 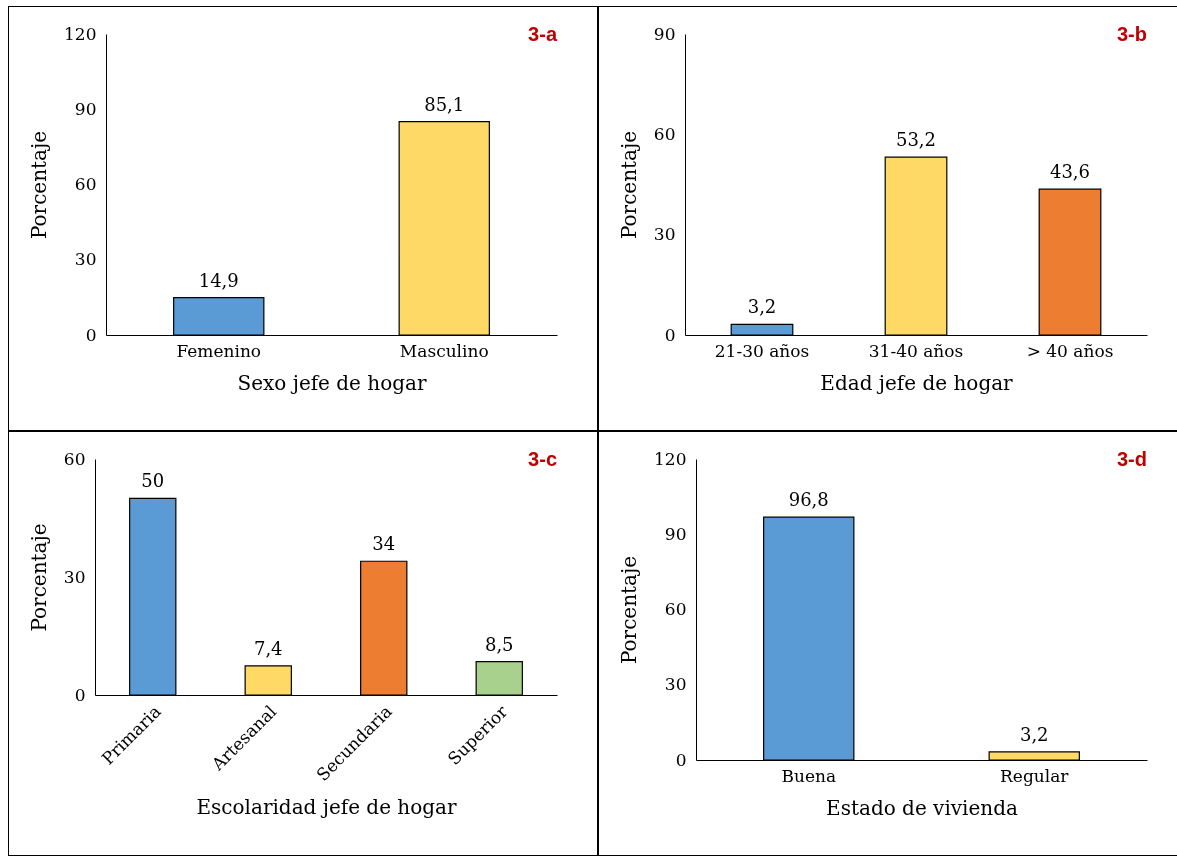 What do you see at coordinates (218, 280) in the screenshot?
I see `data-label: 14,9` at bounding box center [218, 280].